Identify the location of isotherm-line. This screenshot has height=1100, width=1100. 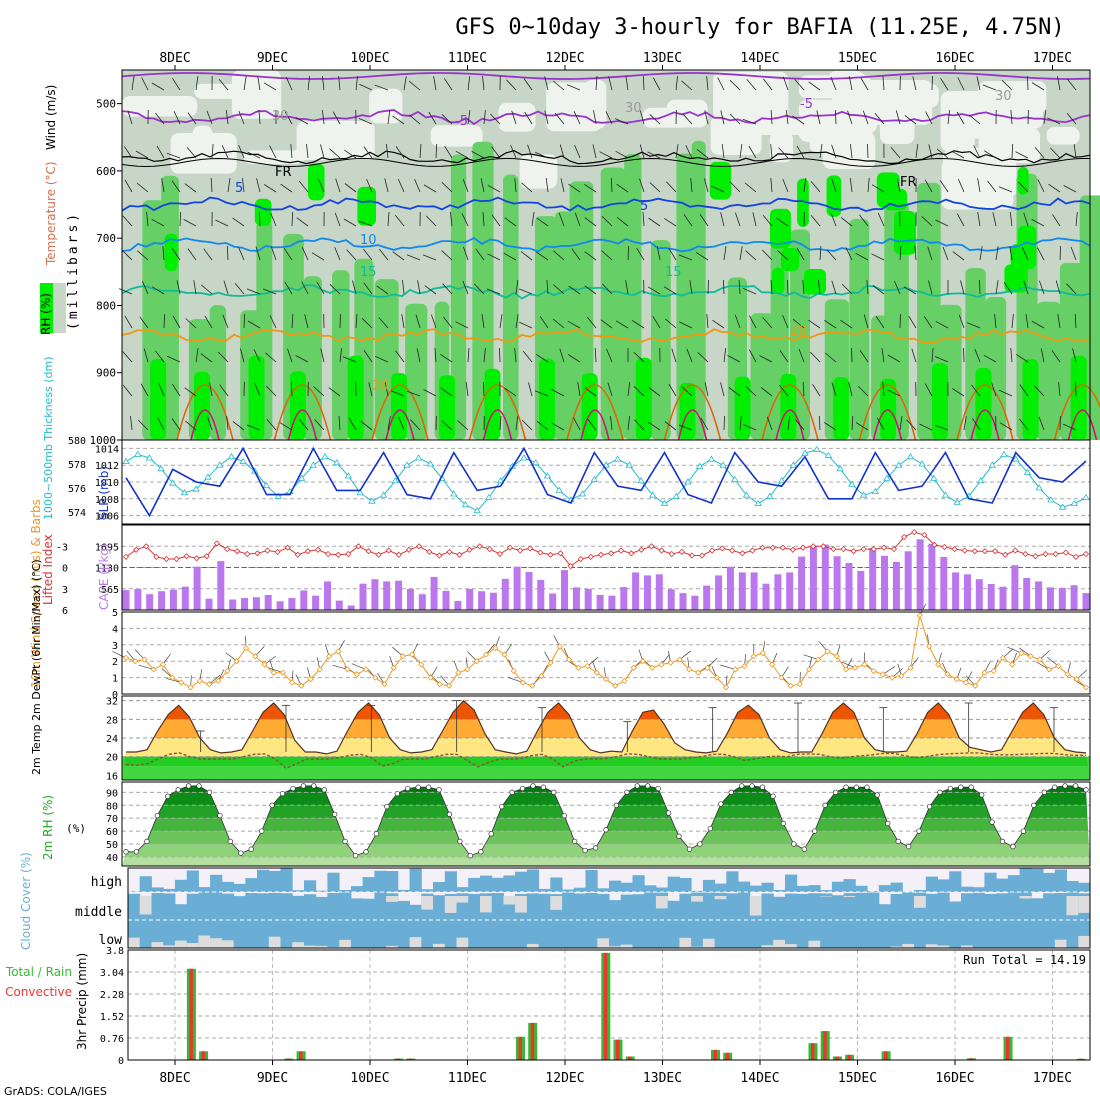
(606, 204).